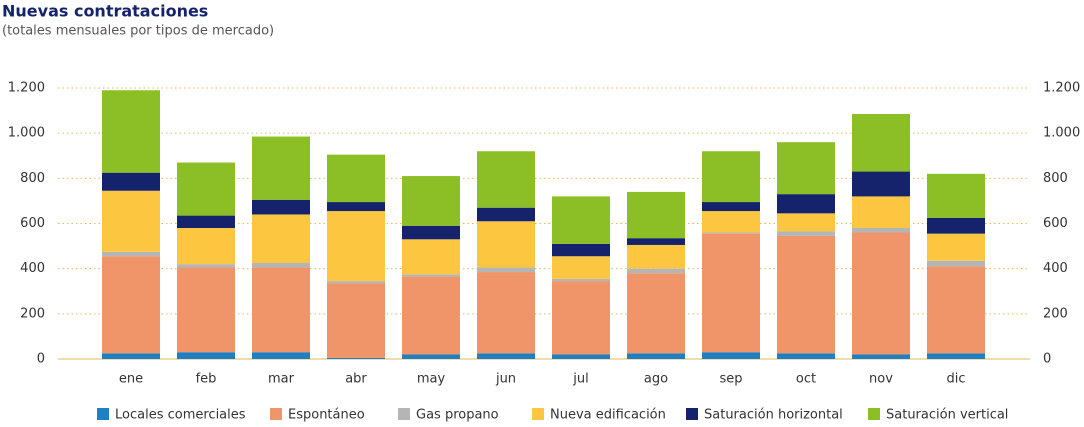  Describe the element at coordinates (1055, 223) in the screenshot. I see `y2-tick-label: 600` at that location.